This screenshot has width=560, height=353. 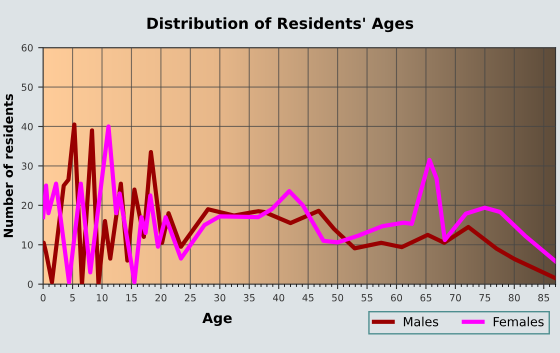 What do you see at coordinates (30, 284) in the screenshot?
I see `y-tick-label: 0` at bounding box center [30, 284].